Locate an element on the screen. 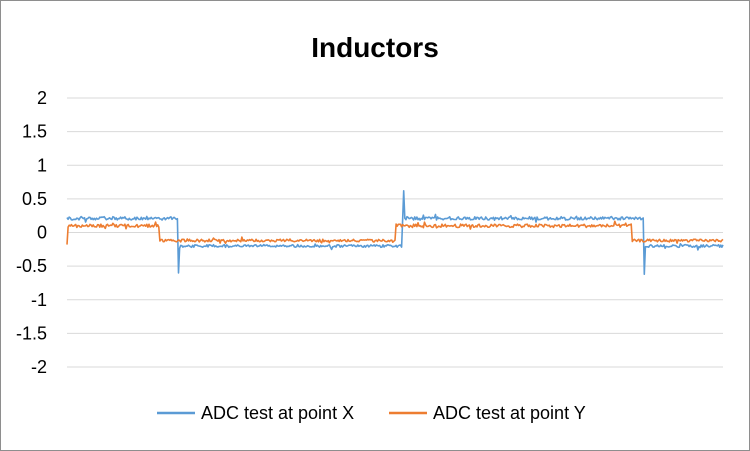 The height and width of the screenshot is (451, 750). legend: ADC test at point X ADC test at point Y is located at coordinates (371, 413).